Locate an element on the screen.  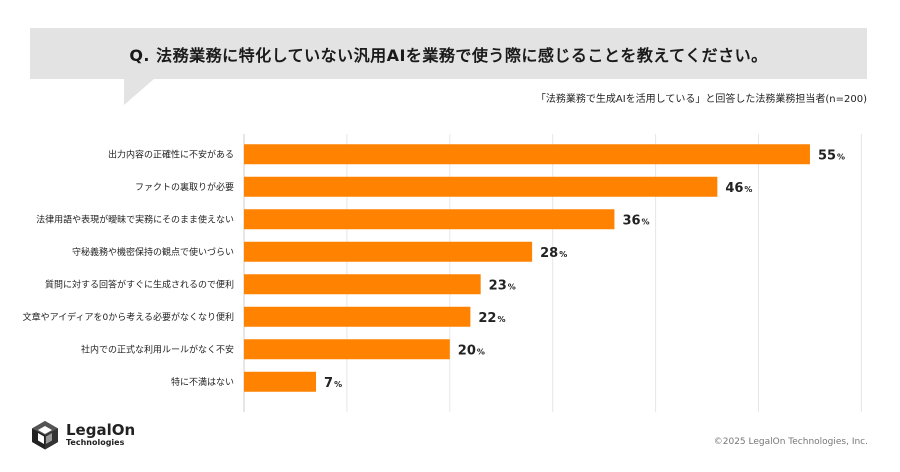
data-label: 22% is located at coordinates (491, 318).